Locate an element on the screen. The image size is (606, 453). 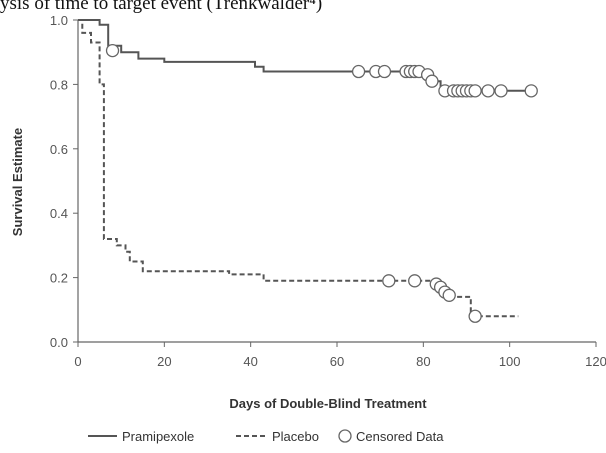
legend-censored-symbol is located at coordinates (345, 436).